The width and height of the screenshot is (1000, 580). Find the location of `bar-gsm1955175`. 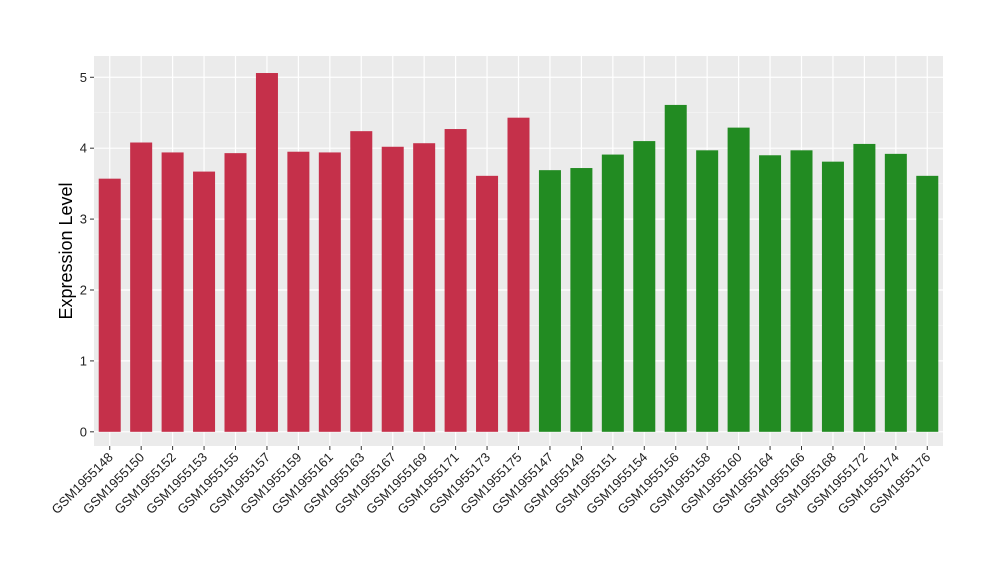

bar-gsm1955175 is located at coordinates (518, 274).